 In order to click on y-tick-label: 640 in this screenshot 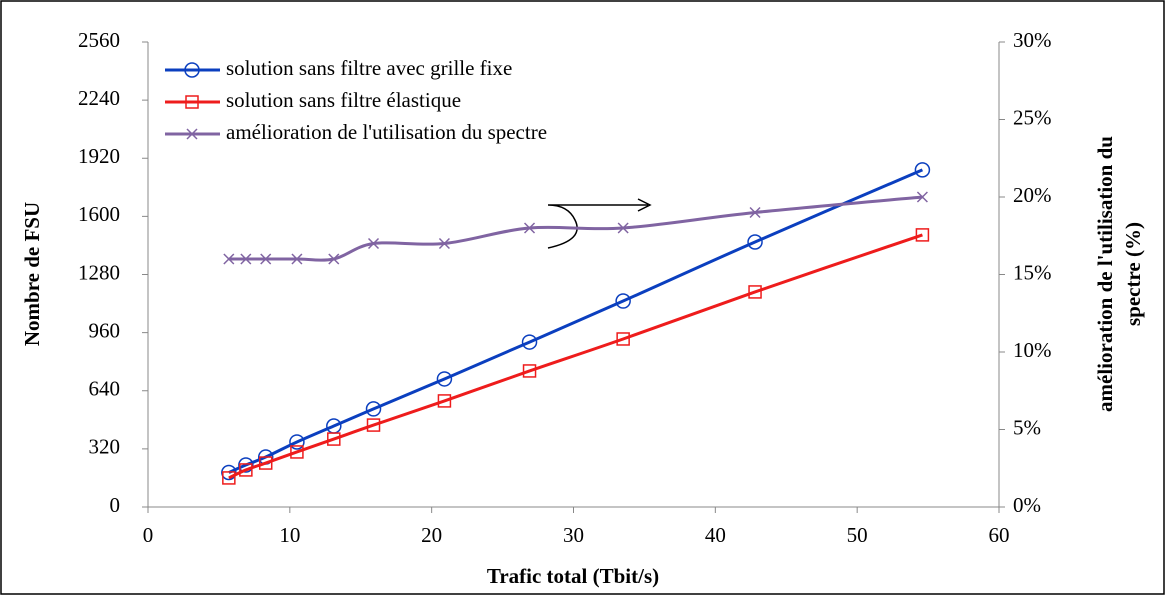, I will do `click(105, 389)`.